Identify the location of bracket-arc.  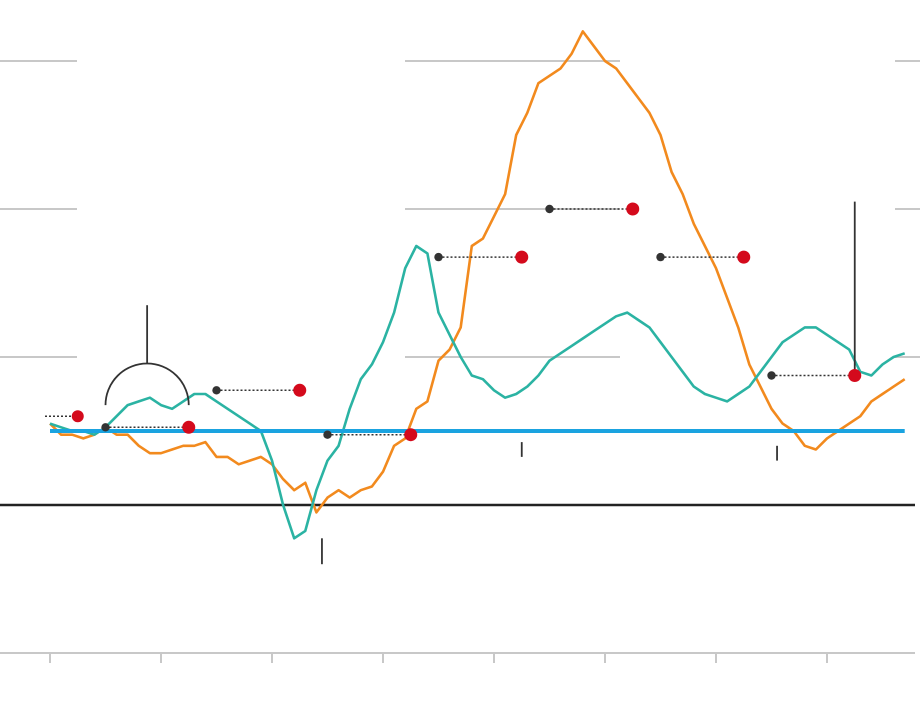
(147, 384).